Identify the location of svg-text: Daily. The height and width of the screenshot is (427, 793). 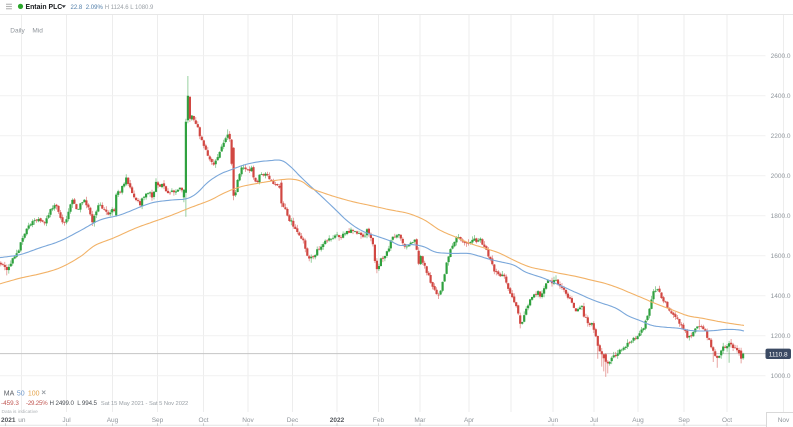
(17, 30).